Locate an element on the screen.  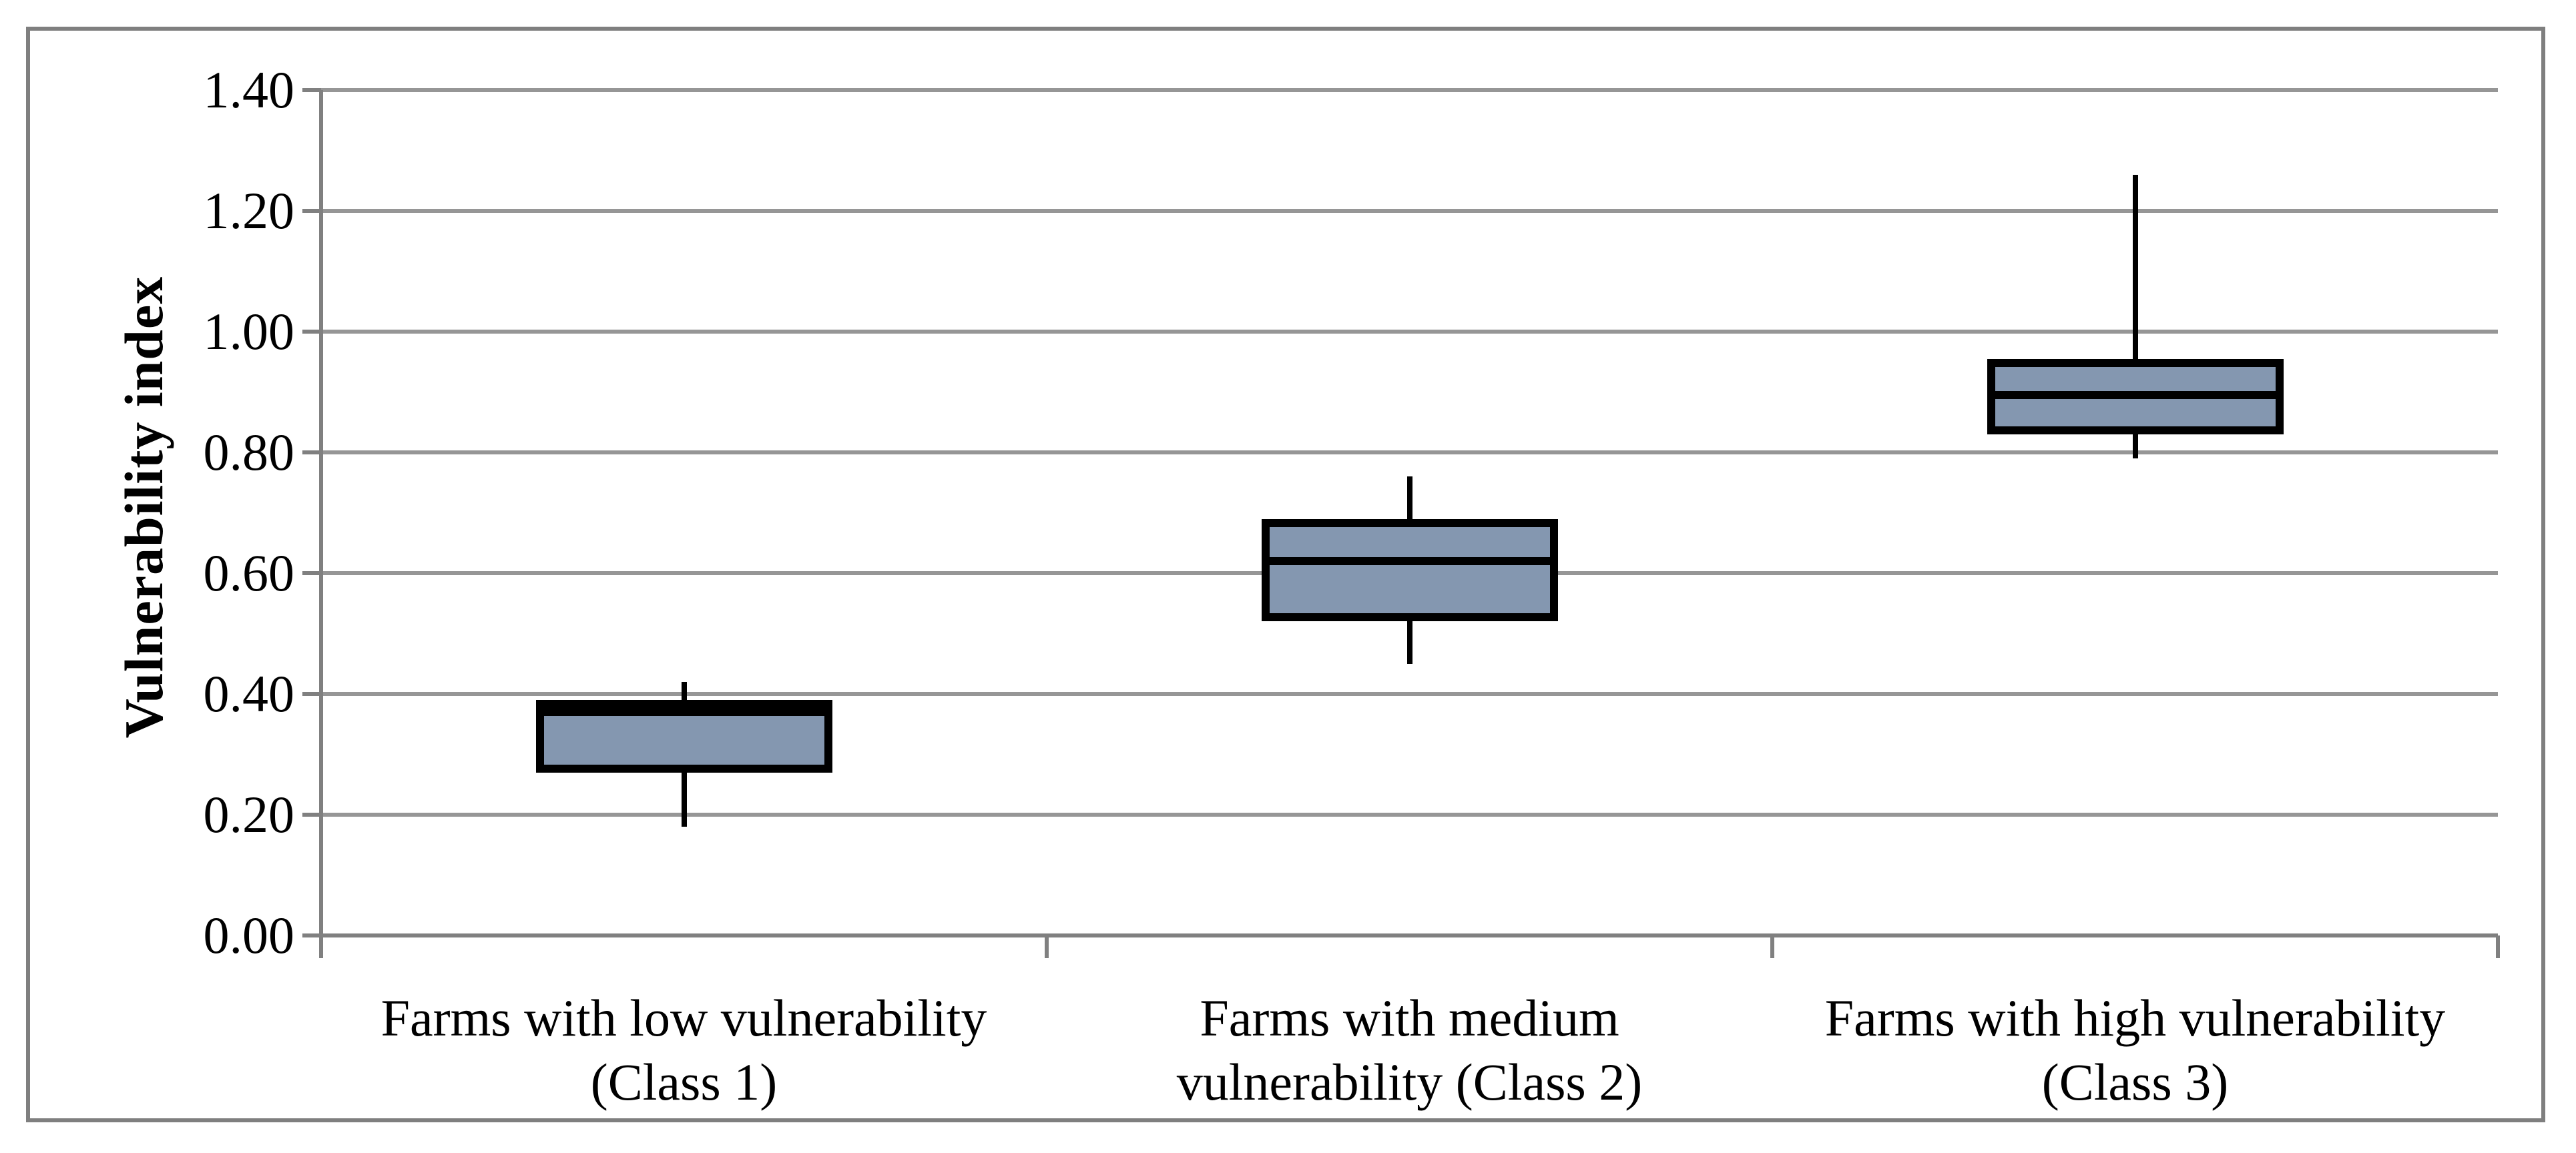
gridline-1.40 is located at coordinates (1409, 90).